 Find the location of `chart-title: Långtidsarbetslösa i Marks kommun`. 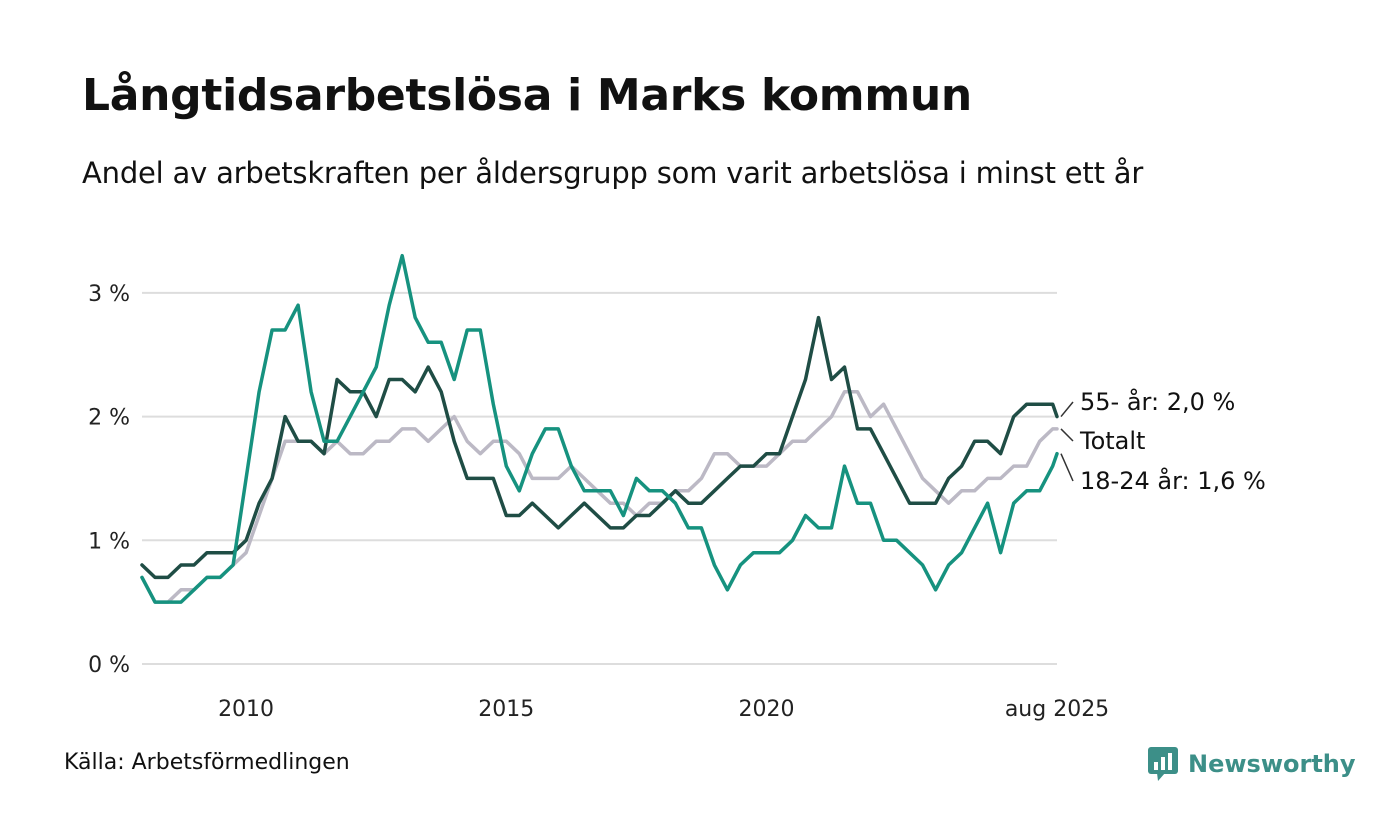

chart-title: Långtidsarbetslösa i Marks kommun is located at coordinates (527, 95).